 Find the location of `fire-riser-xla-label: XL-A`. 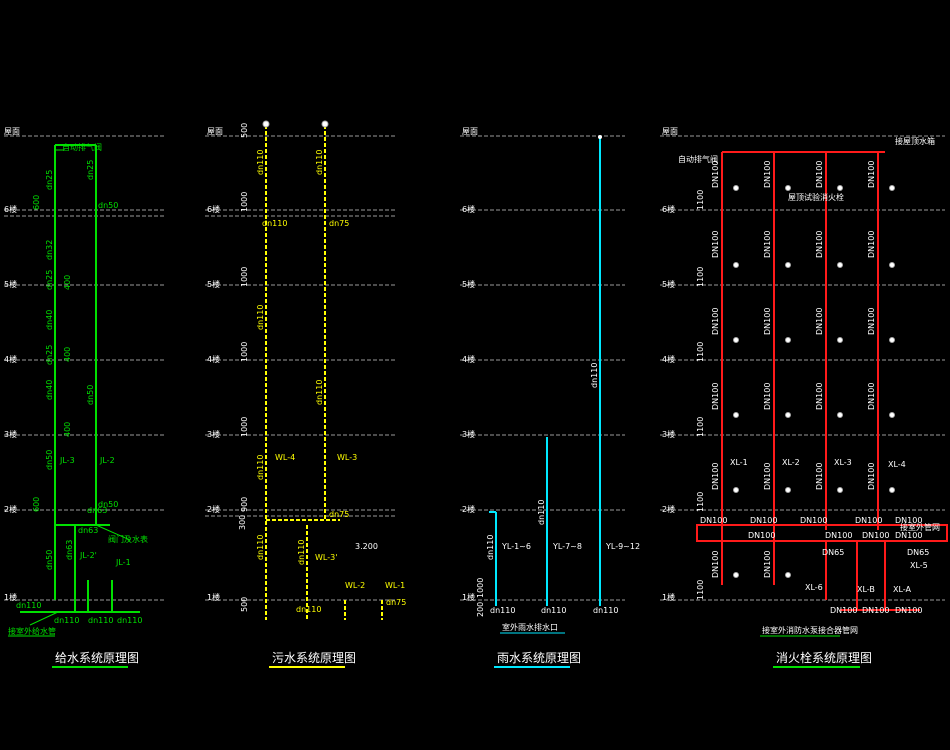

fire-riser-xla-label: XL-A is located at coordinates (902, 589).